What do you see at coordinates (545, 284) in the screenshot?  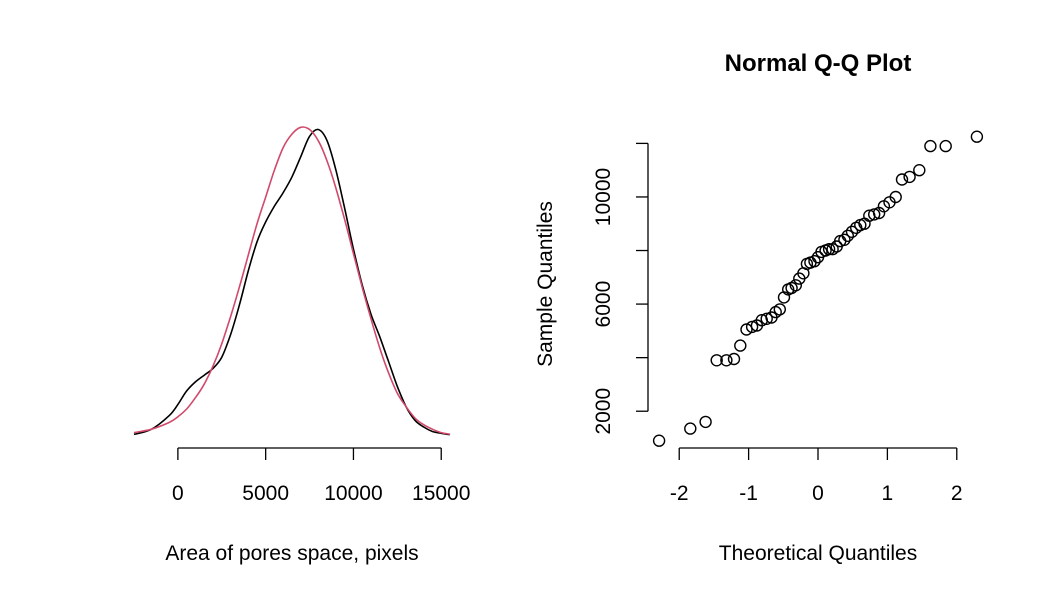 I see `qq-y-axis-label: Sample Quantiles` at bounding box center [545, 284].